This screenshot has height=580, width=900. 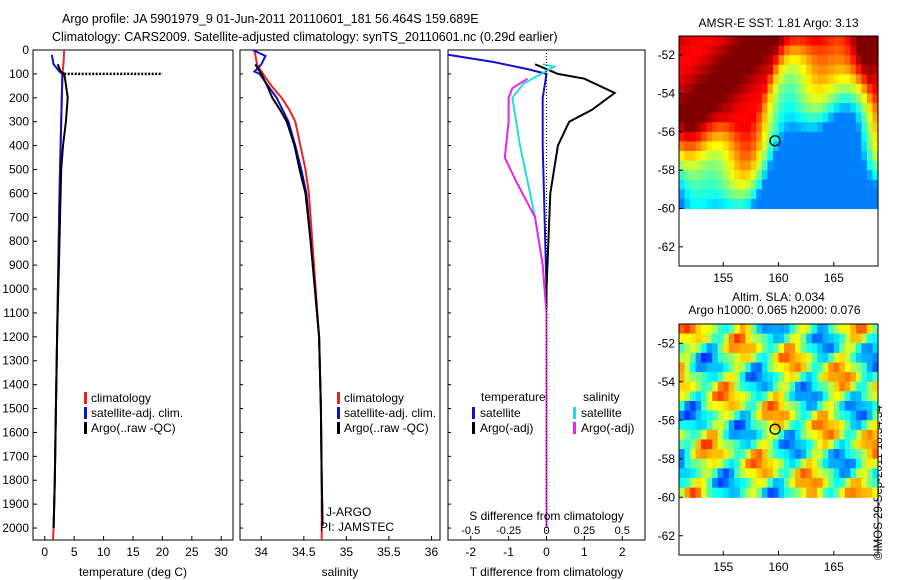 I want to click on y-tick-label: 800, so click(x=19, y=241).